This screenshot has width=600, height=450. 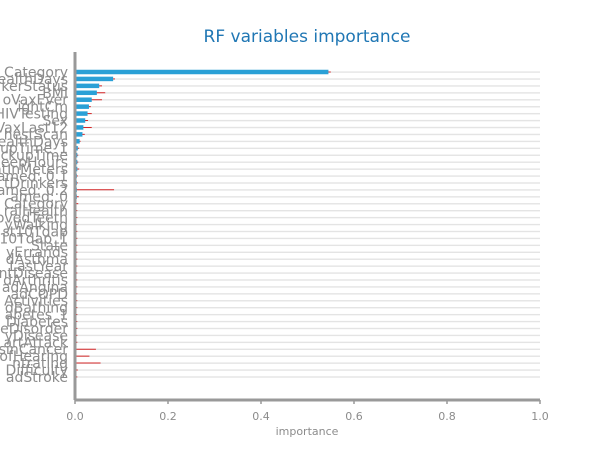 I want to click on y-tick-label: ntDisease, so click(x=34, y=274).